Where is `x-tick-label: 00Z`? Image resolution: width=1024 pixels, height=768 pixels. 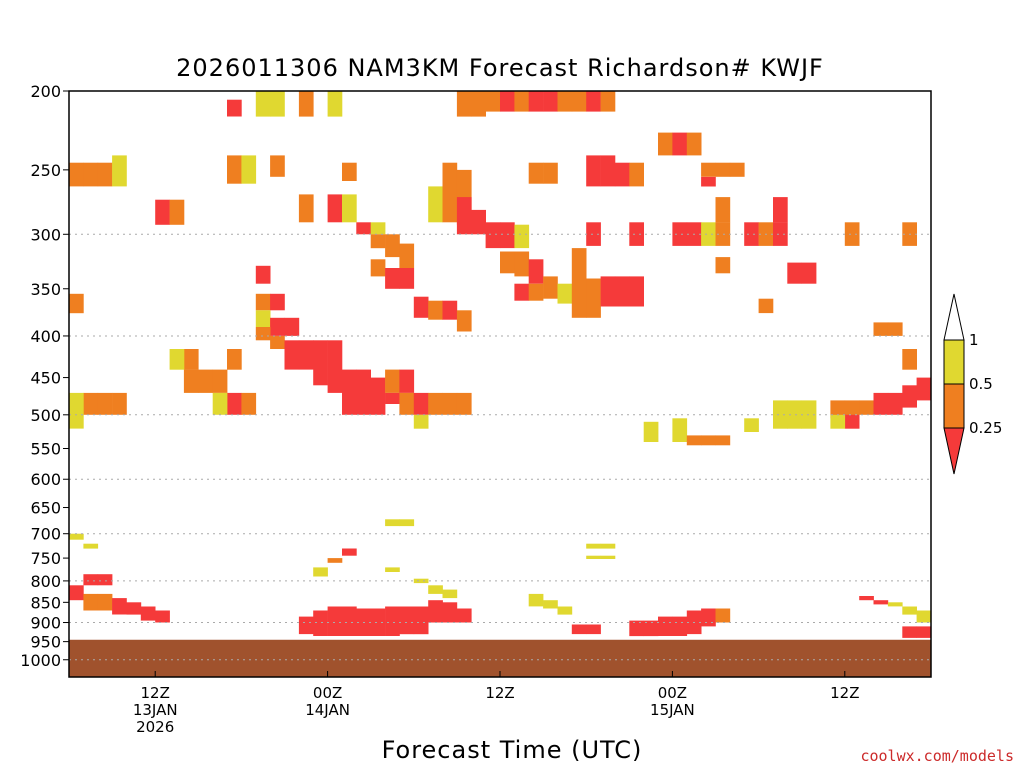
x-tick-label: 00Z is located at coordinates (327, 693).